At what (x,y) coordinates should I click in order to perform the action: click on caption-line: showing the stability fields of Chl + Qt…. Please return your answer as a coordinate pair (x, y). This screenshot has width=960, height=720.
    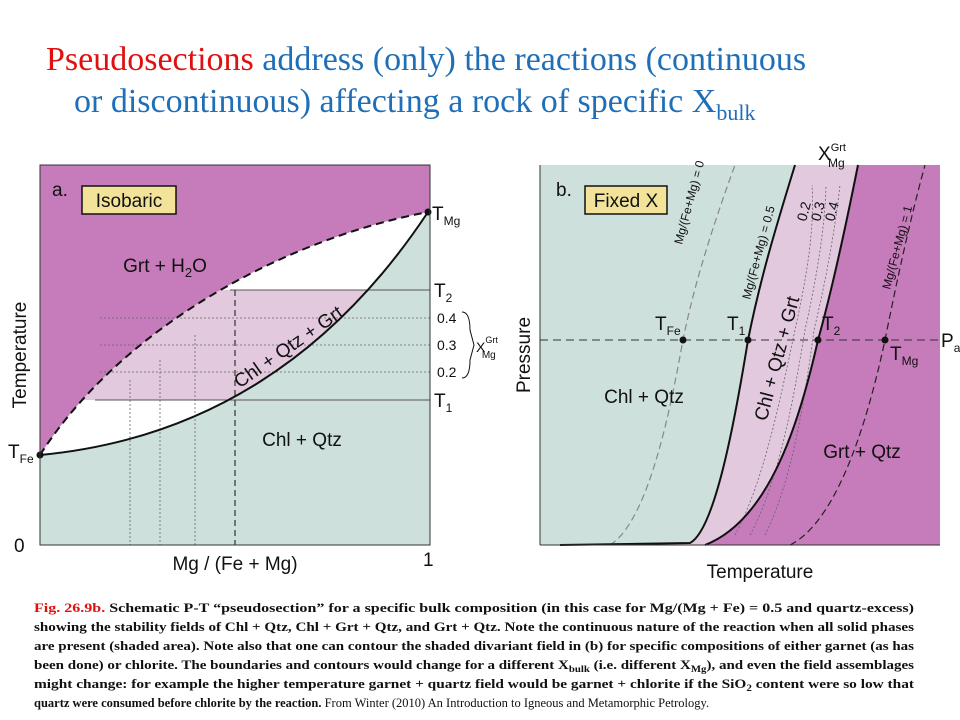
    Looking at the image, I should click on (474, 627).